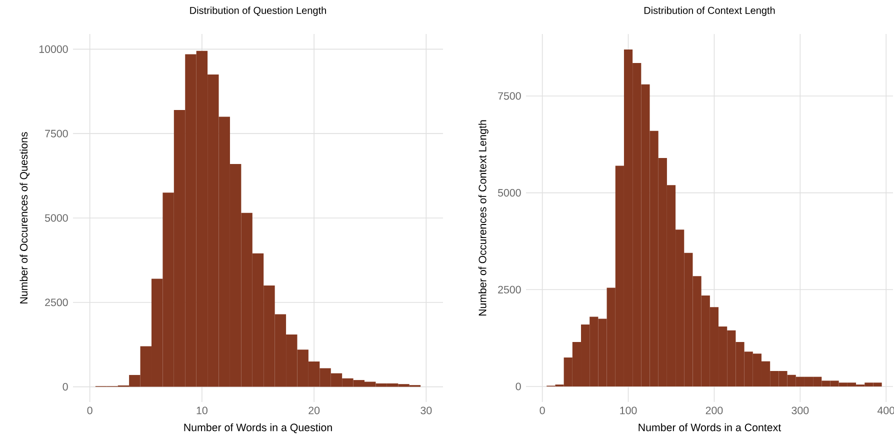  What do you see at coordinates (258, 11) in the screenshot?
I see `chart-title: Distribution of Question Length` at bounding box center [258, 11].